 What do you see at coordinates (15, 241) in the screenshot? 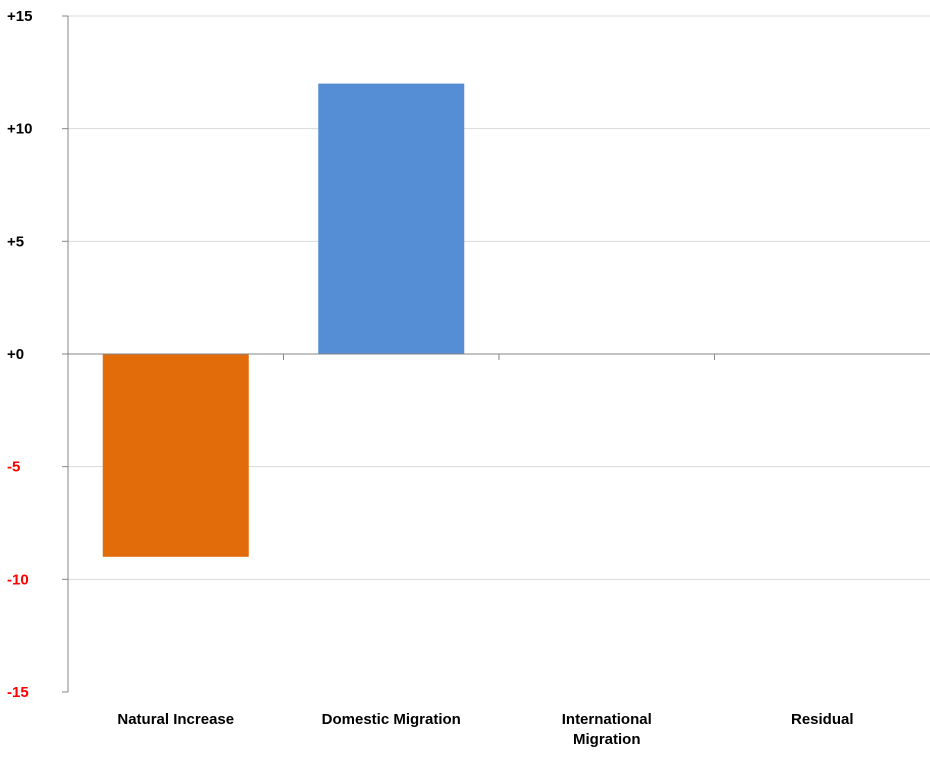
I see `y-tick-label: +5` at bounding box center [15, 241].